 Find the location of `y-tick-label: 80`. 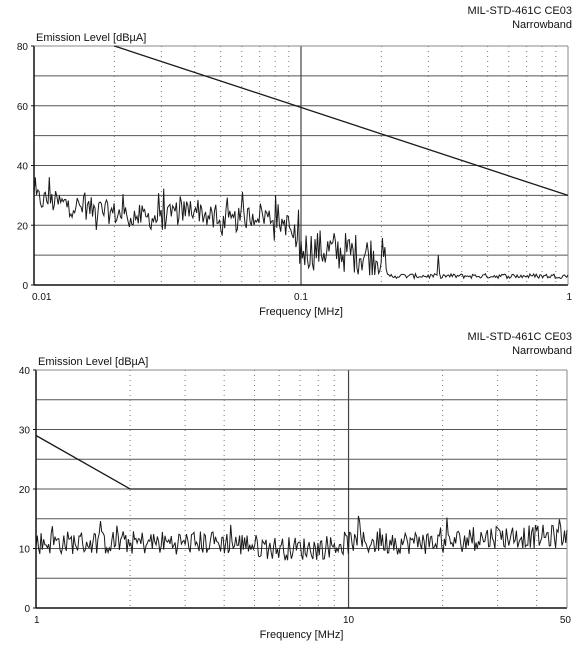

y-tick-label: 80 is located at coordinates (23, 47).